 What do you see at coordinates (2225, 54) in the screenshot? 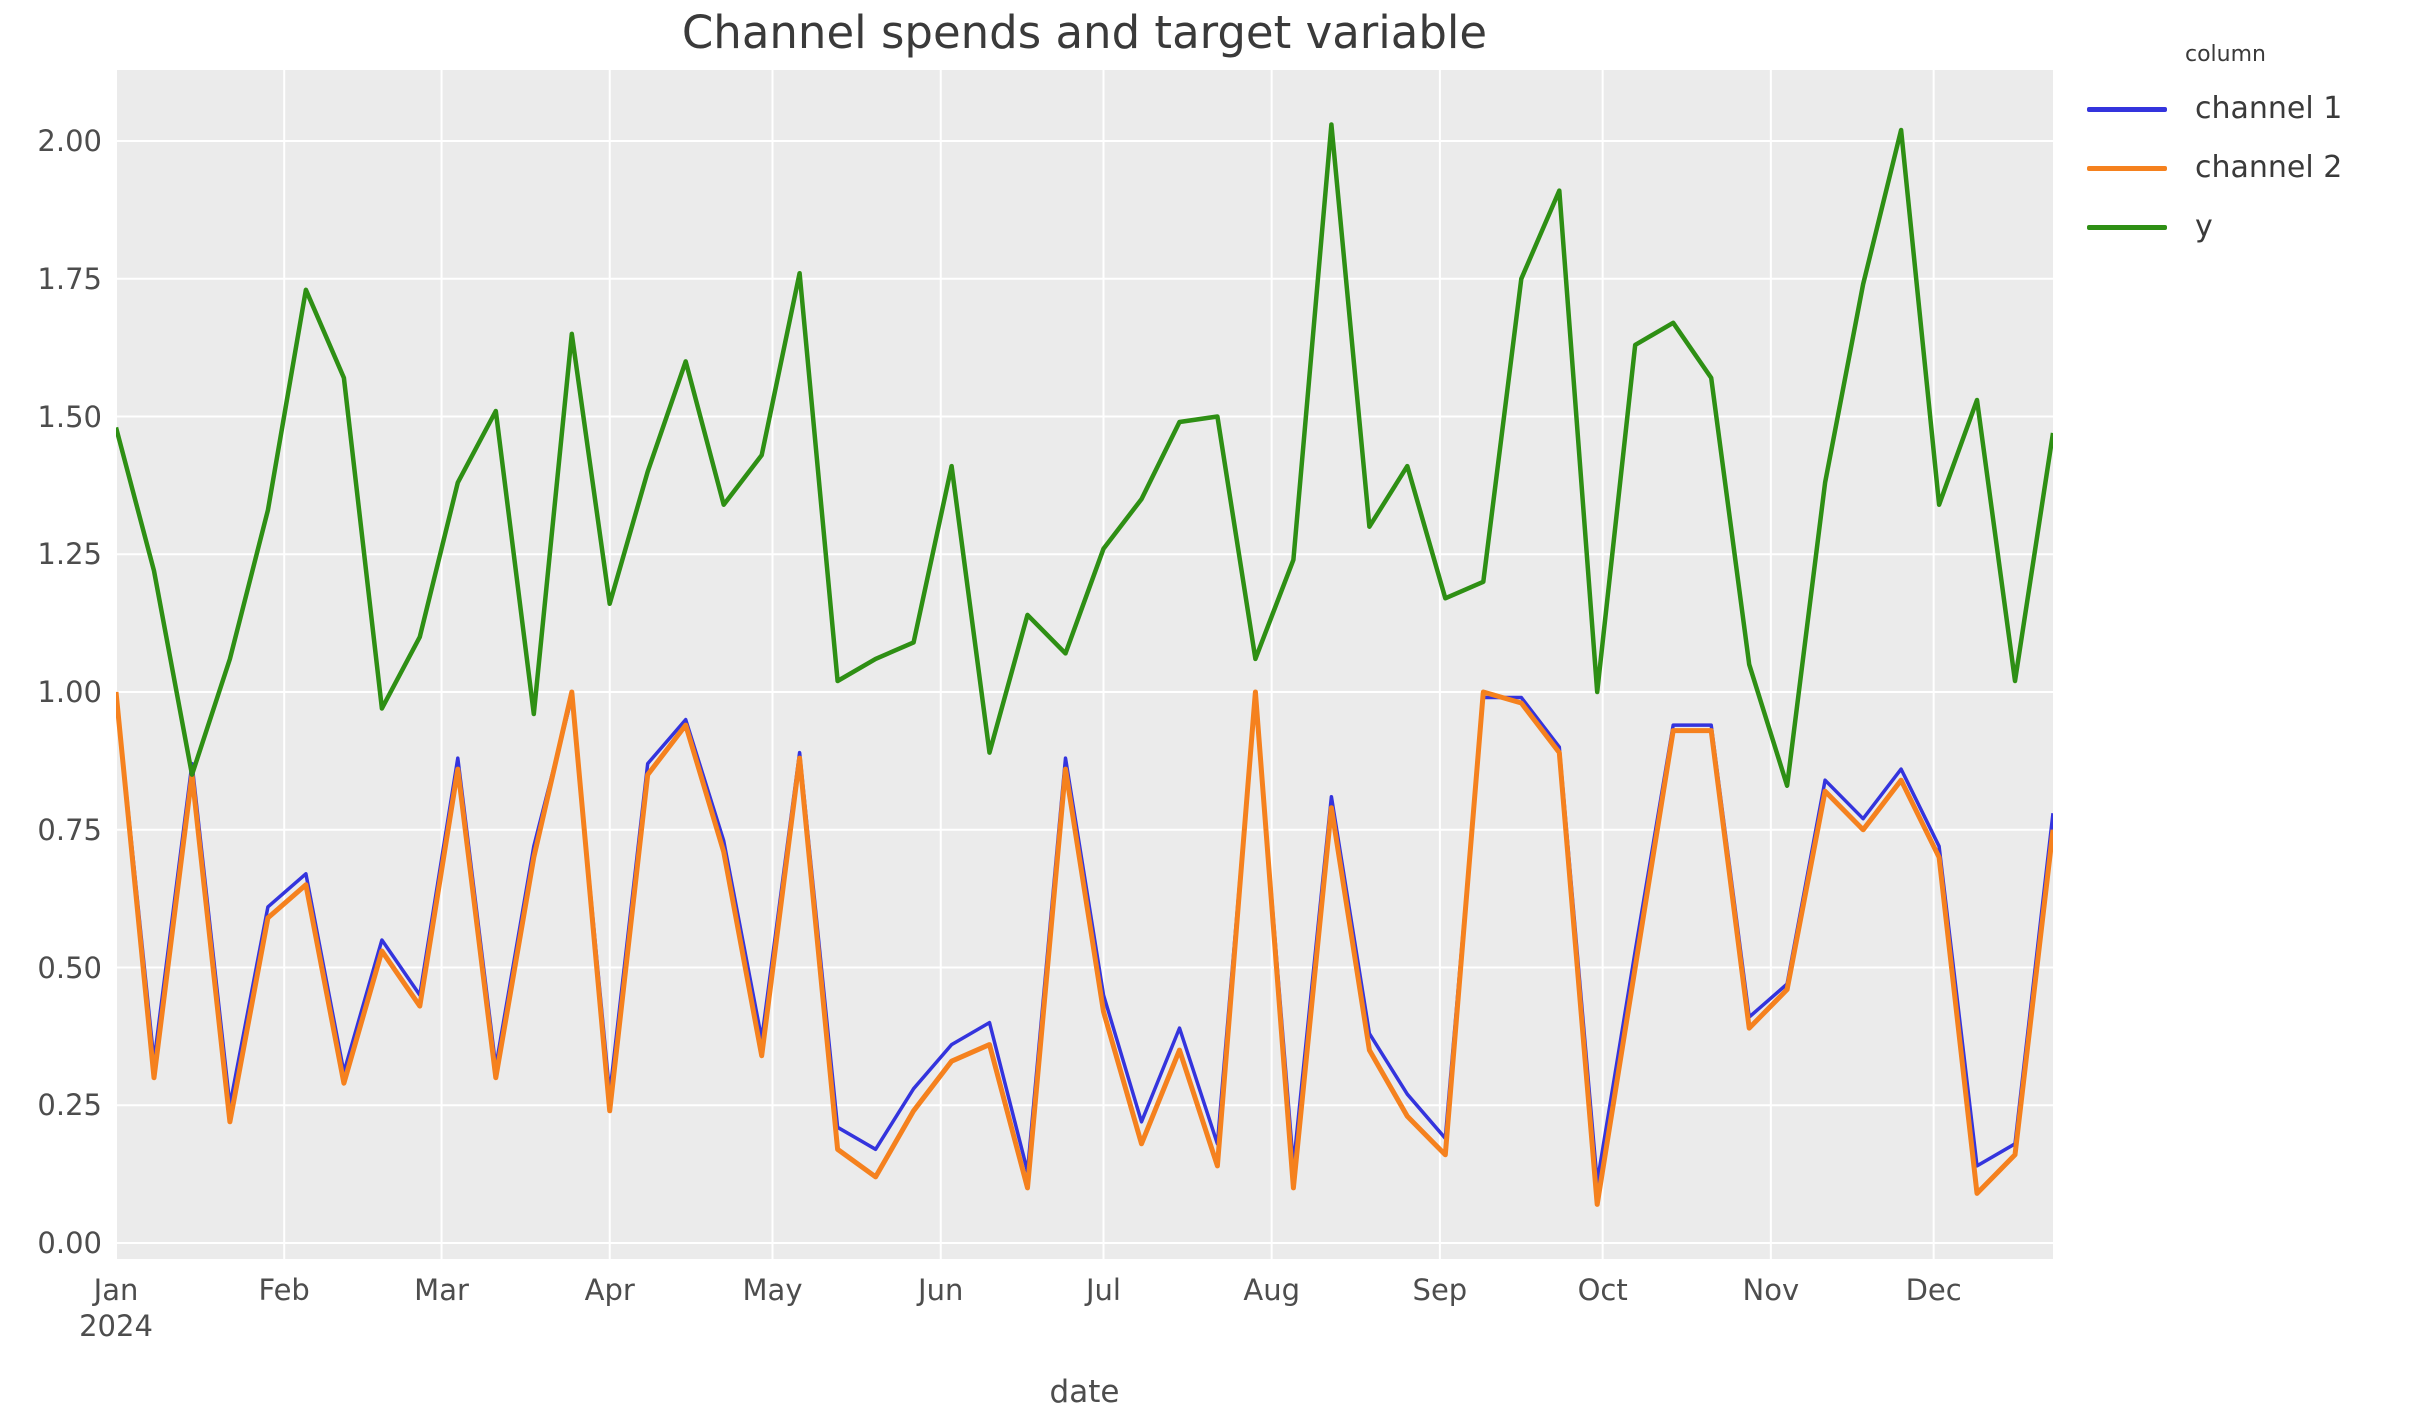
I see `legend-title: column` at bounding box center [2225, 54].